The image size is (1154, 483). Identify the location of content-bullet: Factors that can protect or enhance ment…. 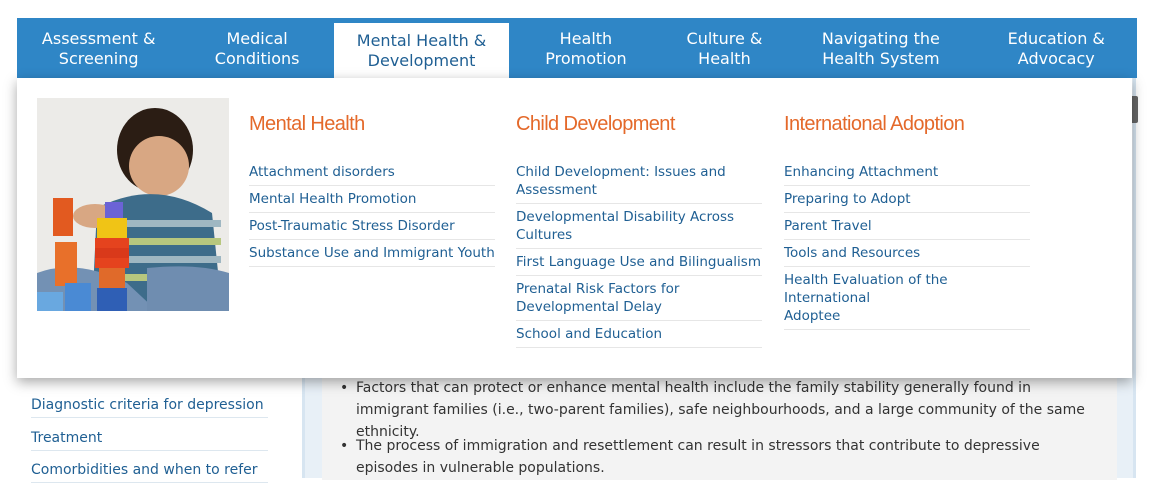
(718, 410).